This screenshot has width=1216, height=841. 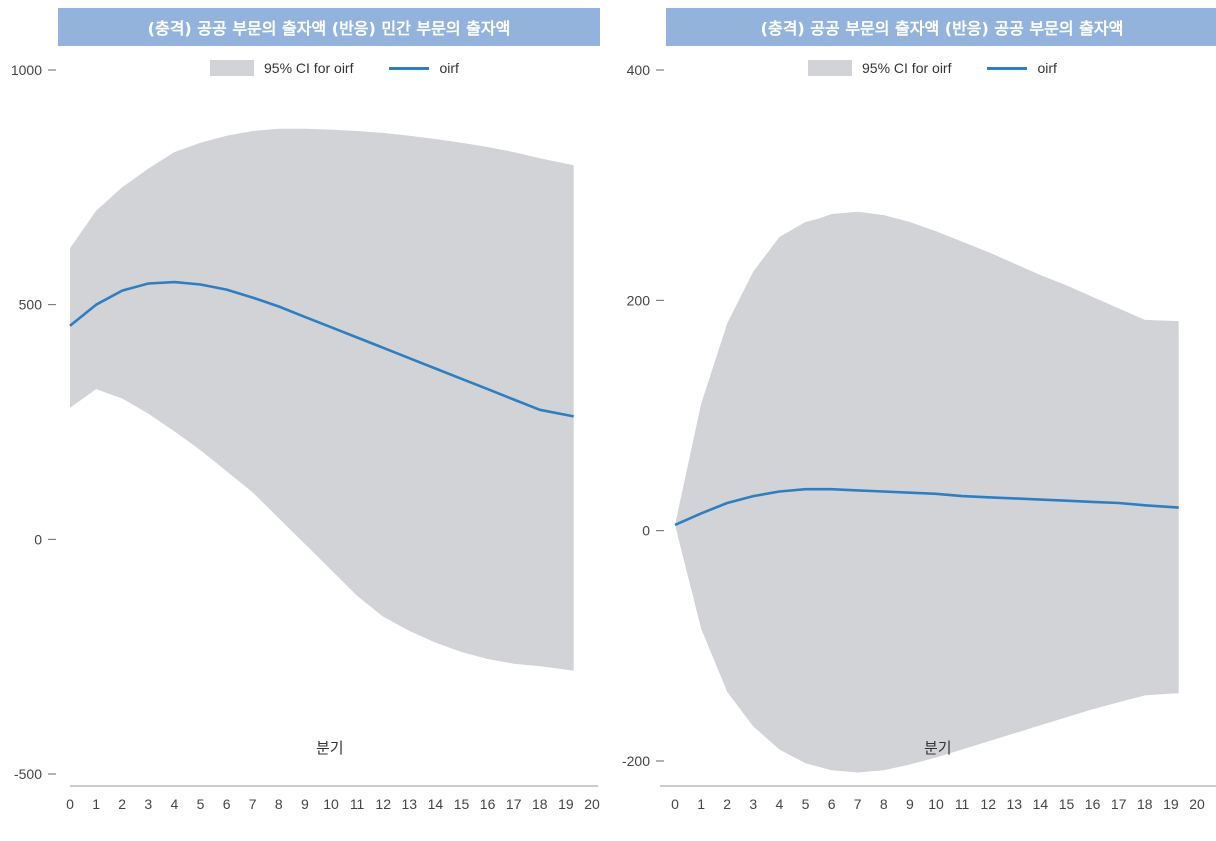 What do you see at coordinates (26, 70) in the screenshot?
I see `y-tick-label: 1000` at bounding box center [26, 70].